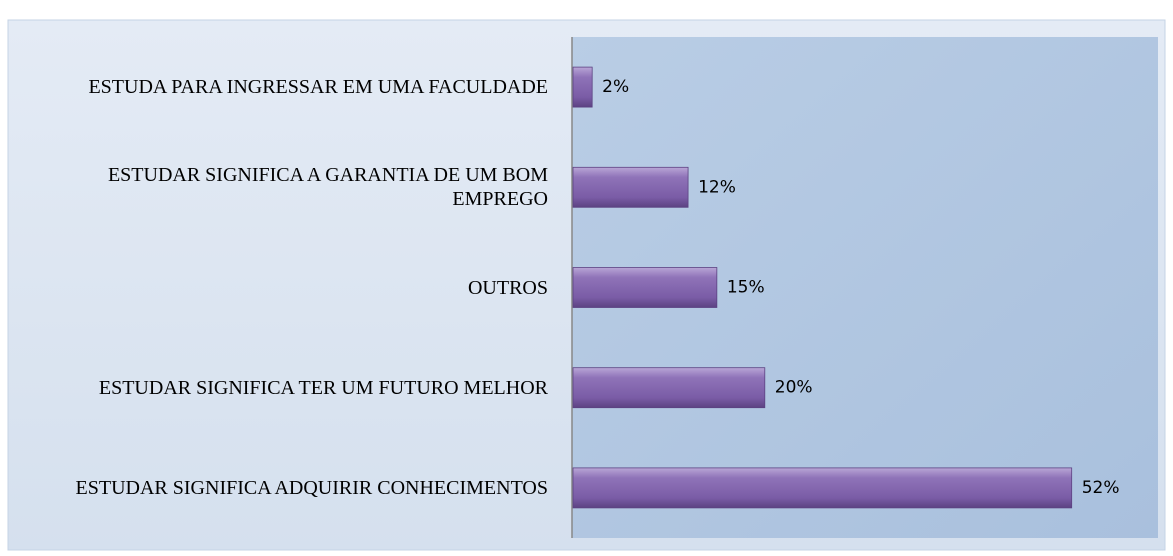 The image size is (1173, 556). Describe the element at coordinates (615, 87) in the screenshot. I see `value-label: 2%` at that location.